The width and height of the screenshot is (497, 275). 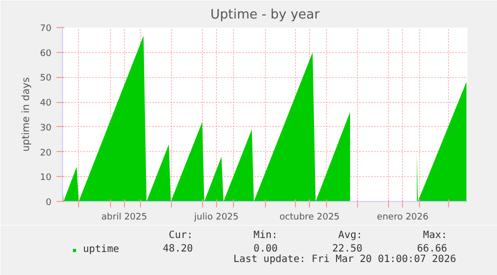 What do you see at coordinates (177, 249) in the screenshot?
I see `text: 48.20` at bounding box center [177, 249].